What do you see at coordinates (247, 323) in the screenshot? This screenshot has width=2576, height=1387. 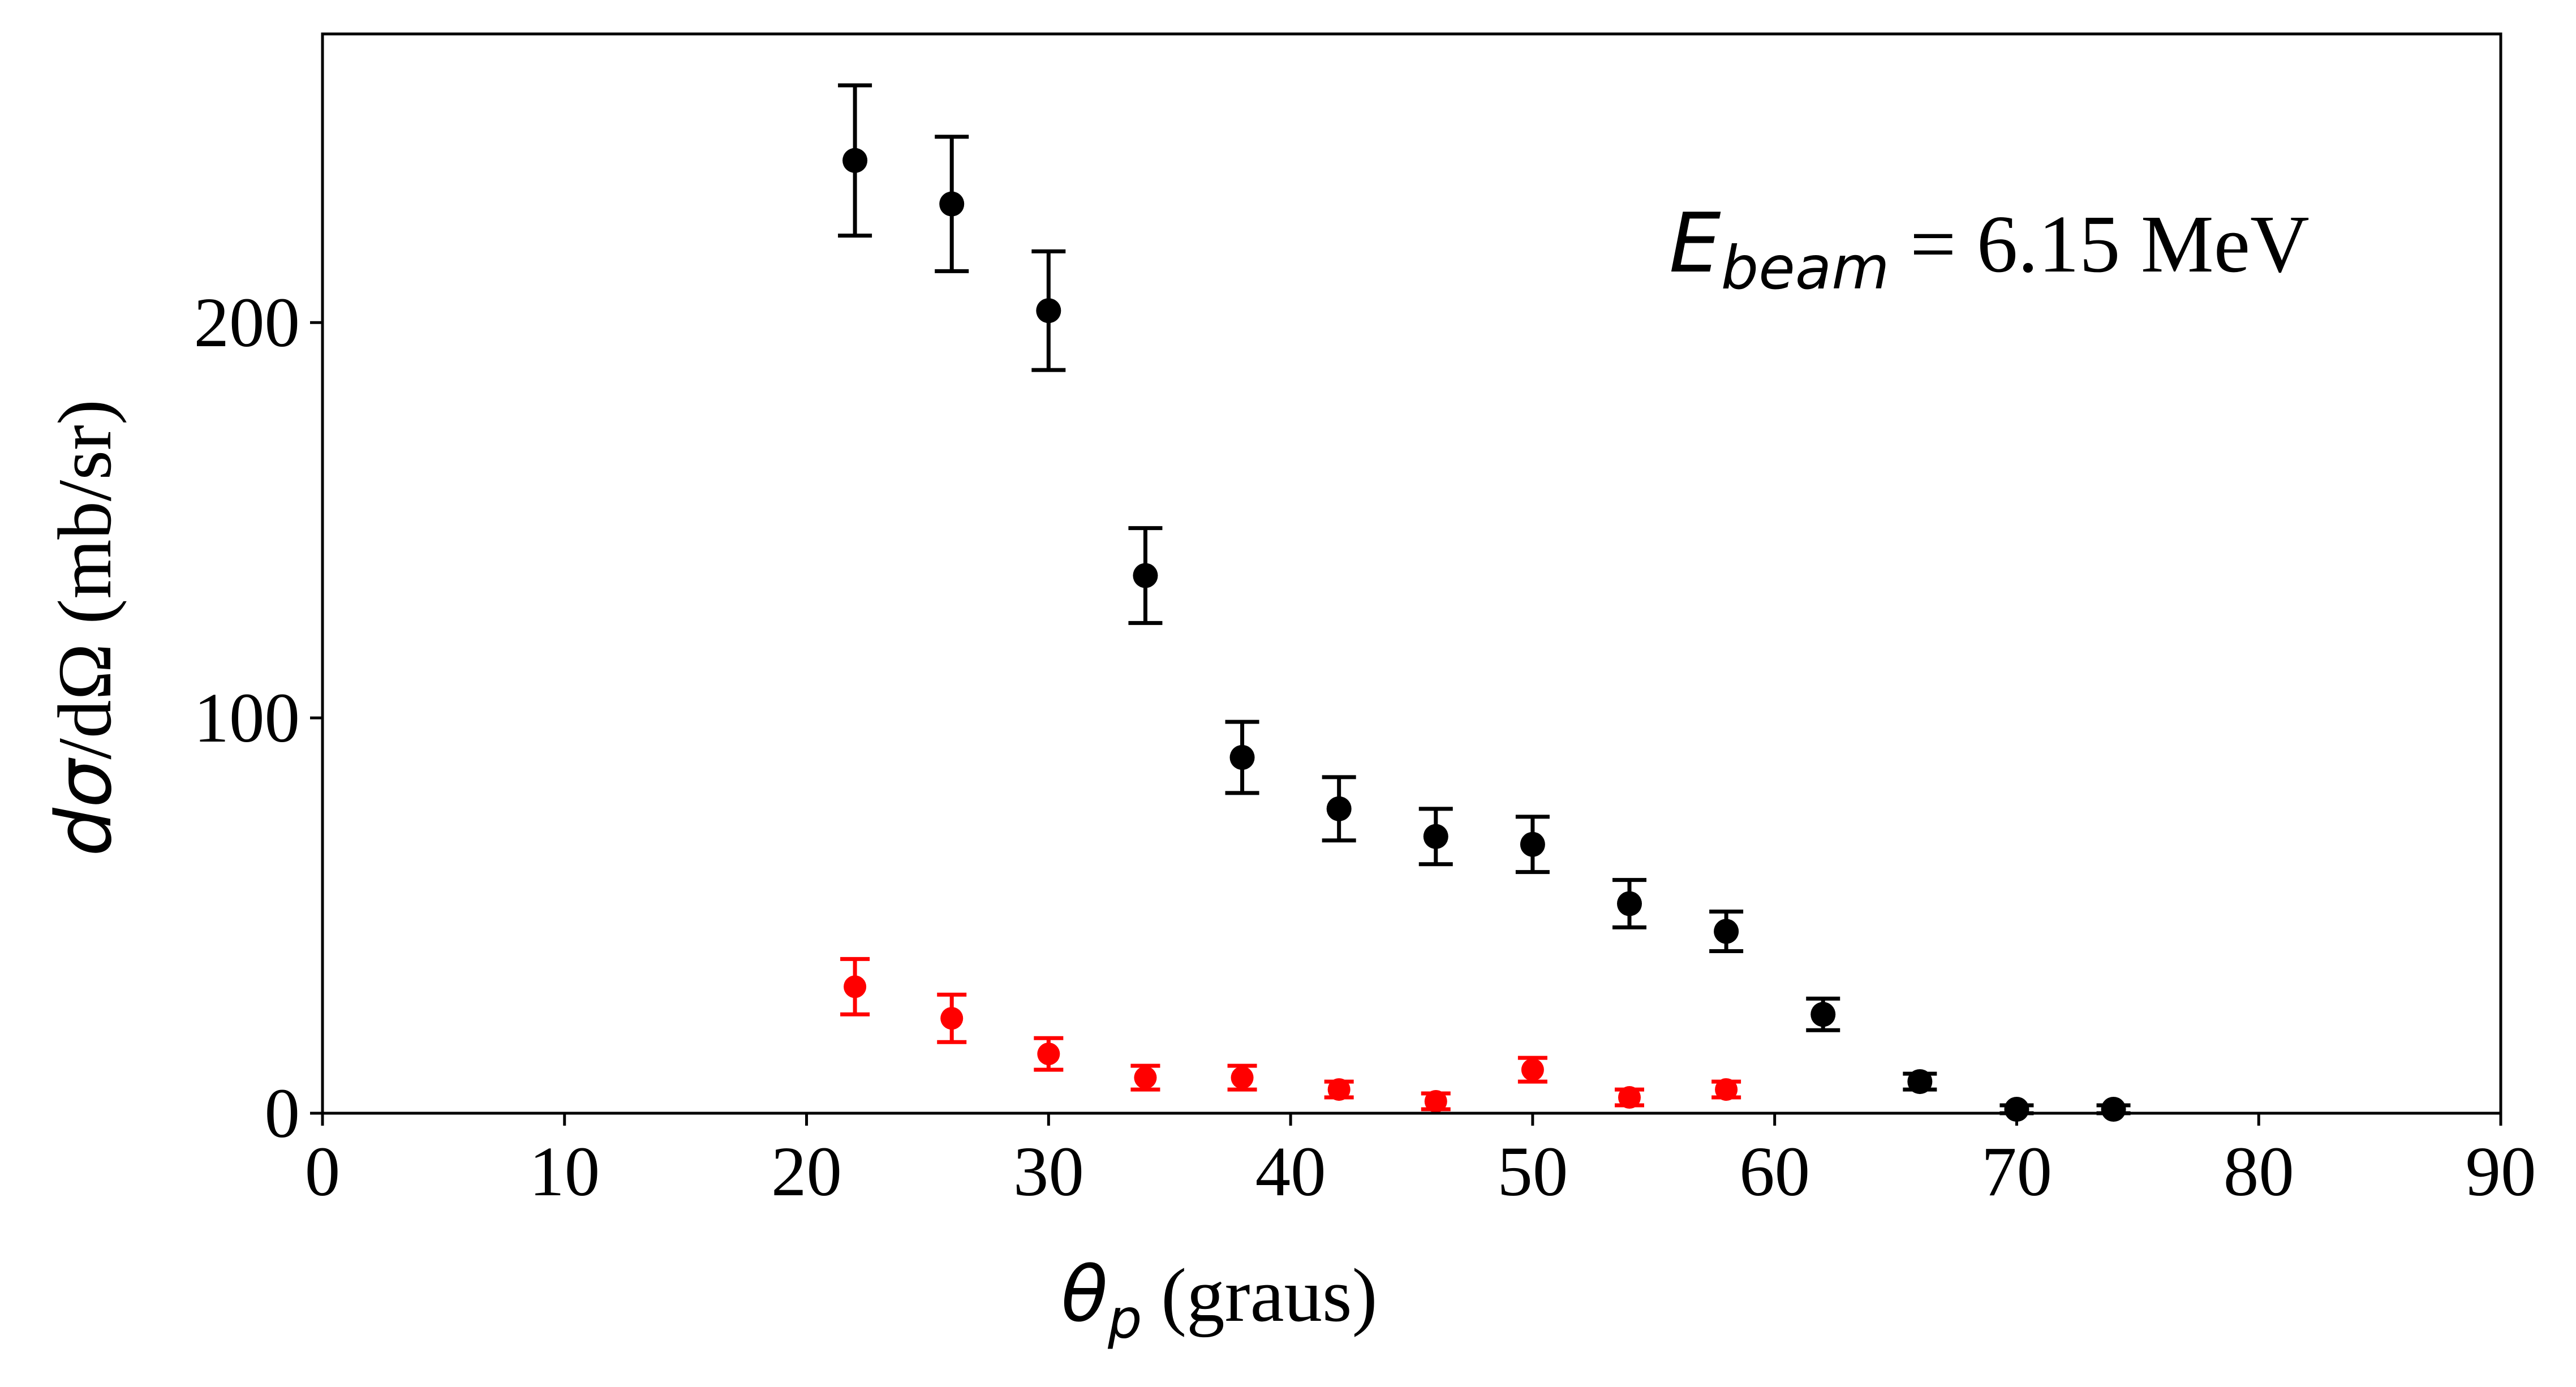 I see `y-tick-label: 200` at bounding box center [247, 323].